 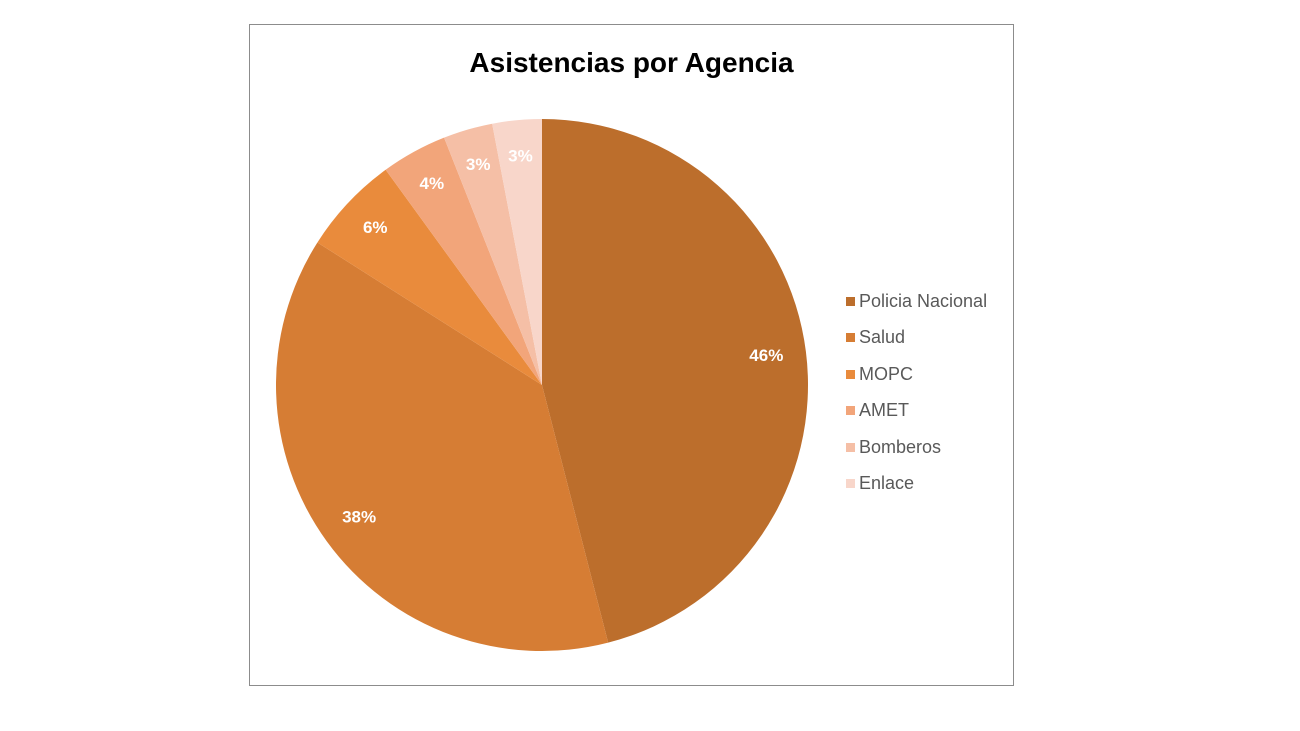 I want to click on legend-label: AMET, so click(x=884, y=410).